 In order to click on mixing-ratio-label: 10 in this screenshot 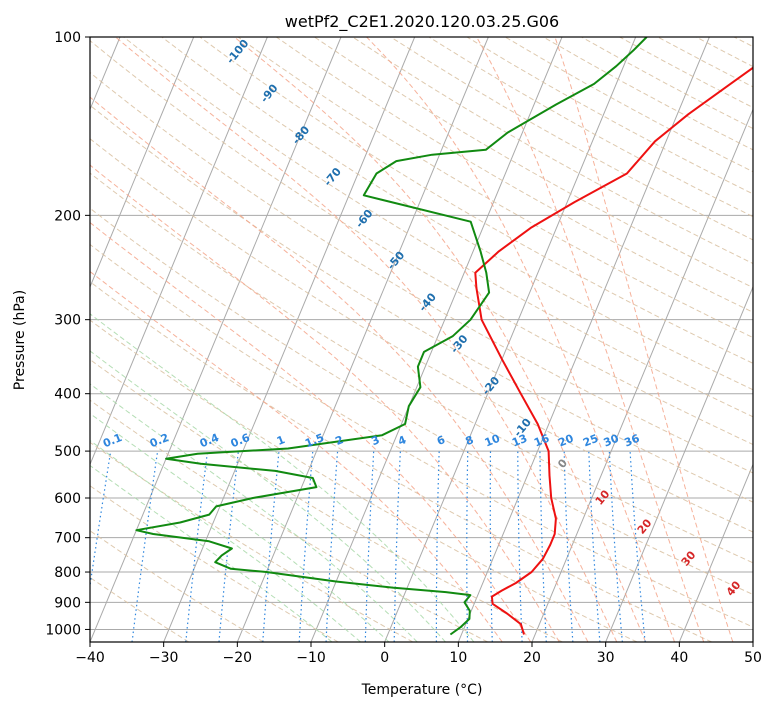, I will do `click(492, 441)`.